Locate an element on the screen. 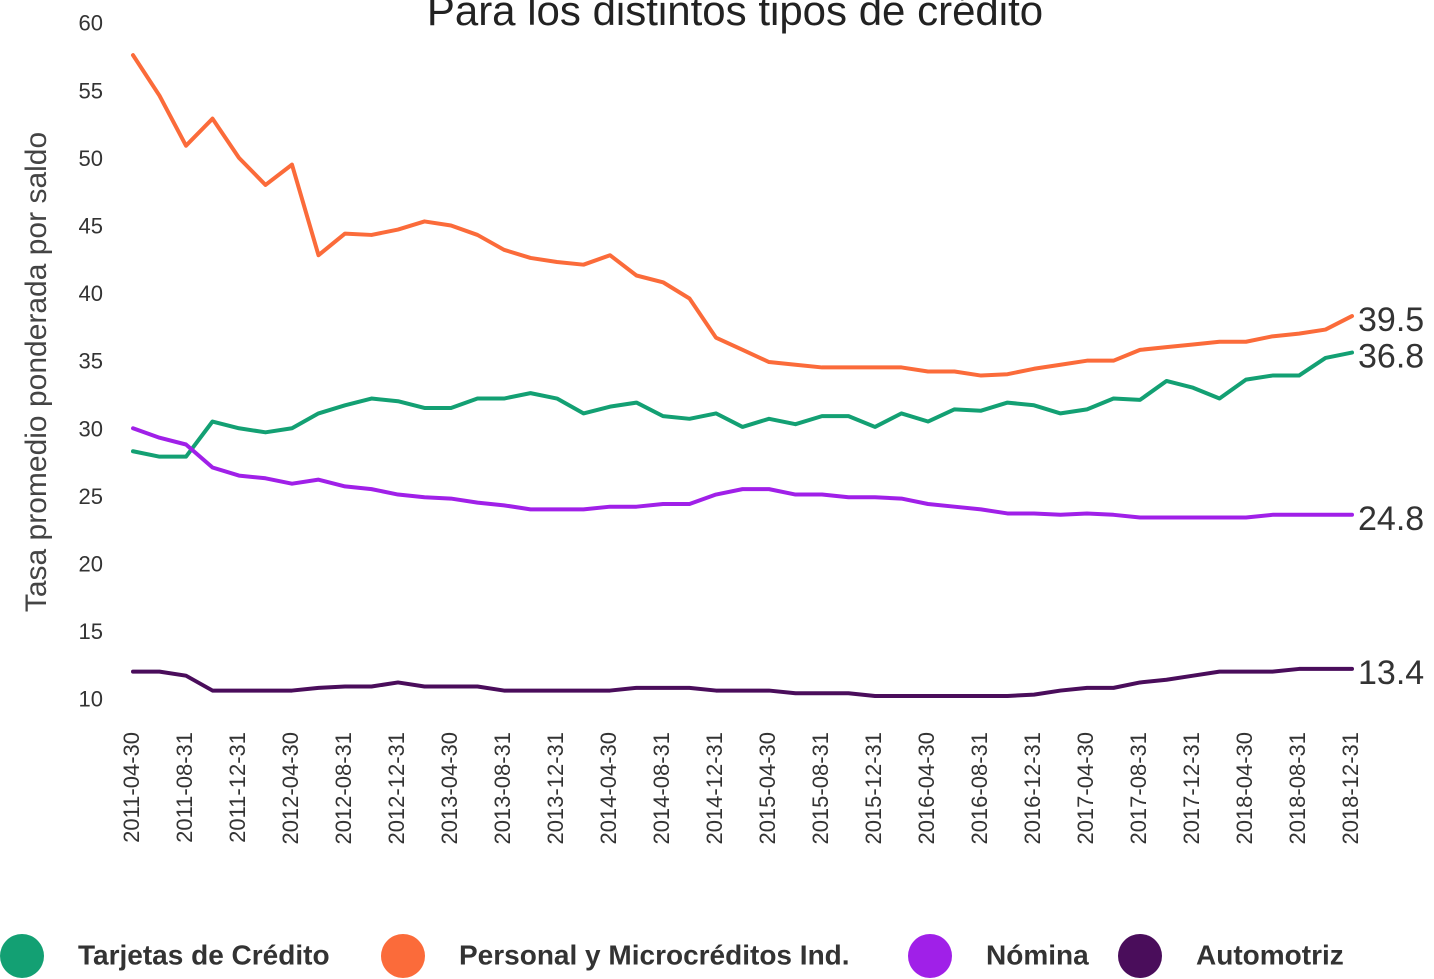 The height and width of the screenshot is (979, 1434). y-axis-label: Tasa promedio ponderada por saldo is located at coordinates (36, 372).